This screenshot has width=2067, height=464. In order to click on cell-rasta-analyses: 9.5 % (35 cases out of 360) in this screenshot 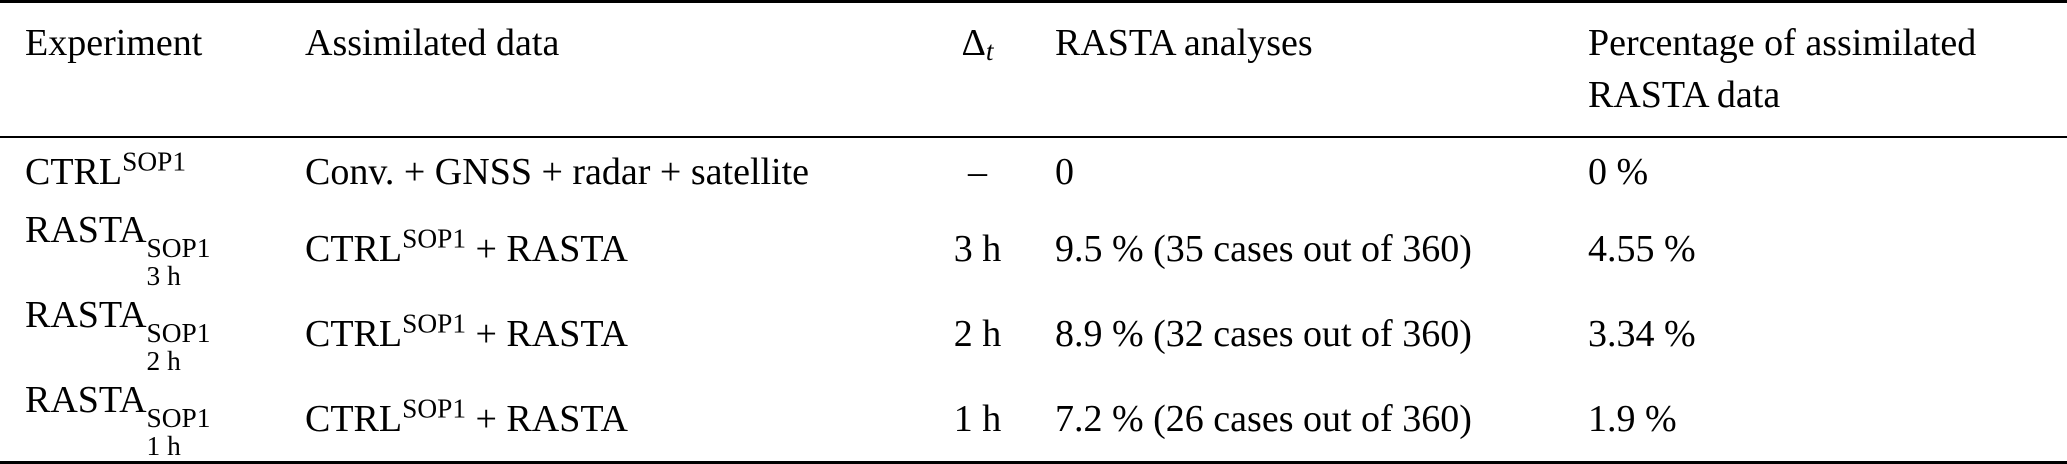, I will do `click(1263, 249)`.